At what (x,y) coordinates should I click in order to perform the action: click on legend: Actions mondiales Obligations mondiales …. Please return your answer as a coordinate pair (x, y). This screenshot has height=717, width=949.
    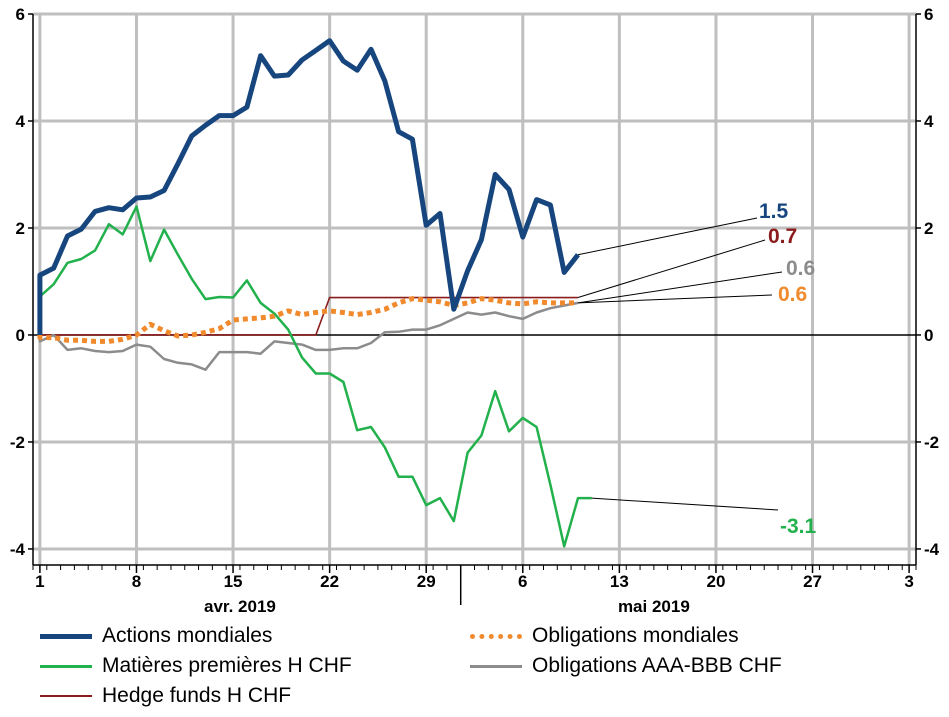
    Looking at the image, I should click on (474, 669).